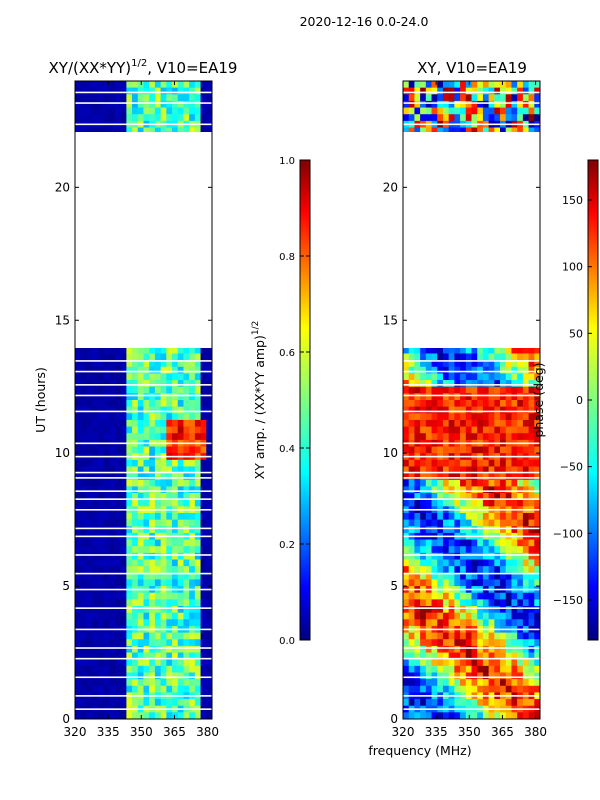  I want to click on colorbar2-tick-label: 0, so click(579, 400).